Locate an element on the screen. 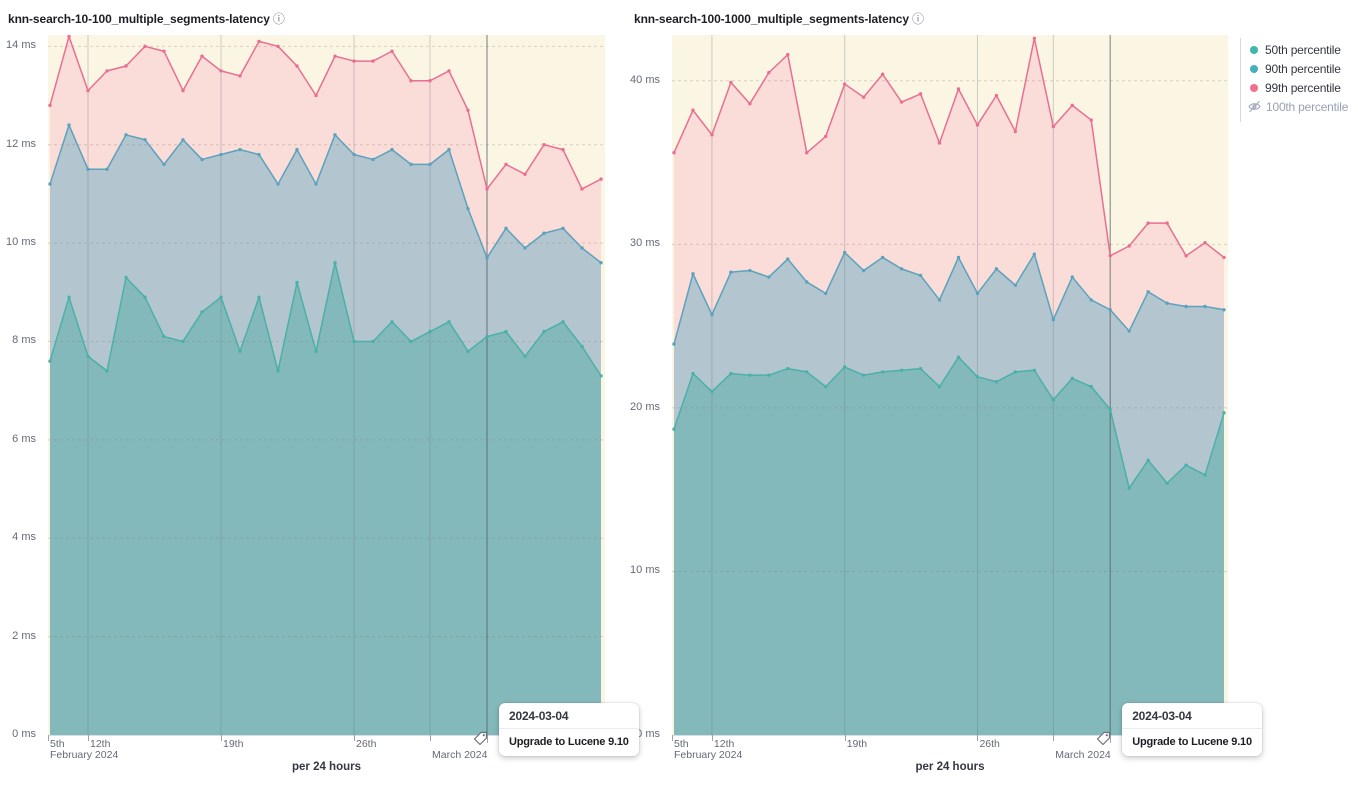 This screenshot has width=1358, height=789. y-axis-label: 20 ms is located at coordinates (645, 406).